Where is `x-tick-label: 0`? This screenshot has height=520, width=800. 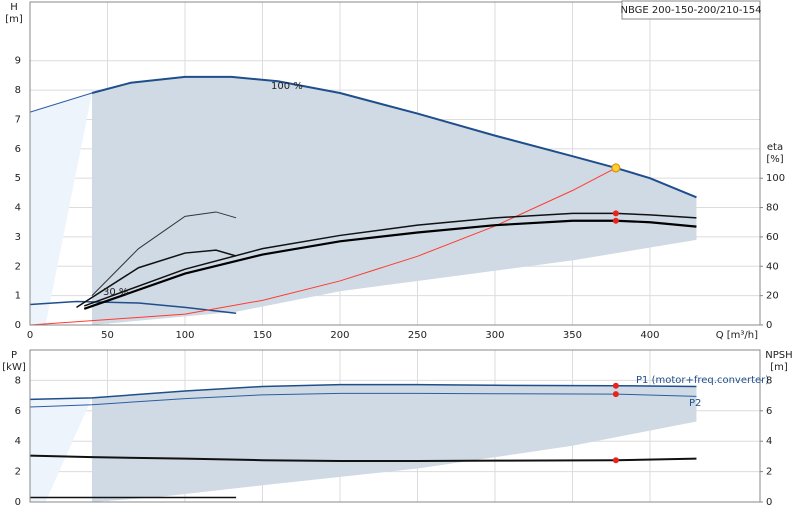 x-tick-label: 0 is located at coordinates (30, 335).